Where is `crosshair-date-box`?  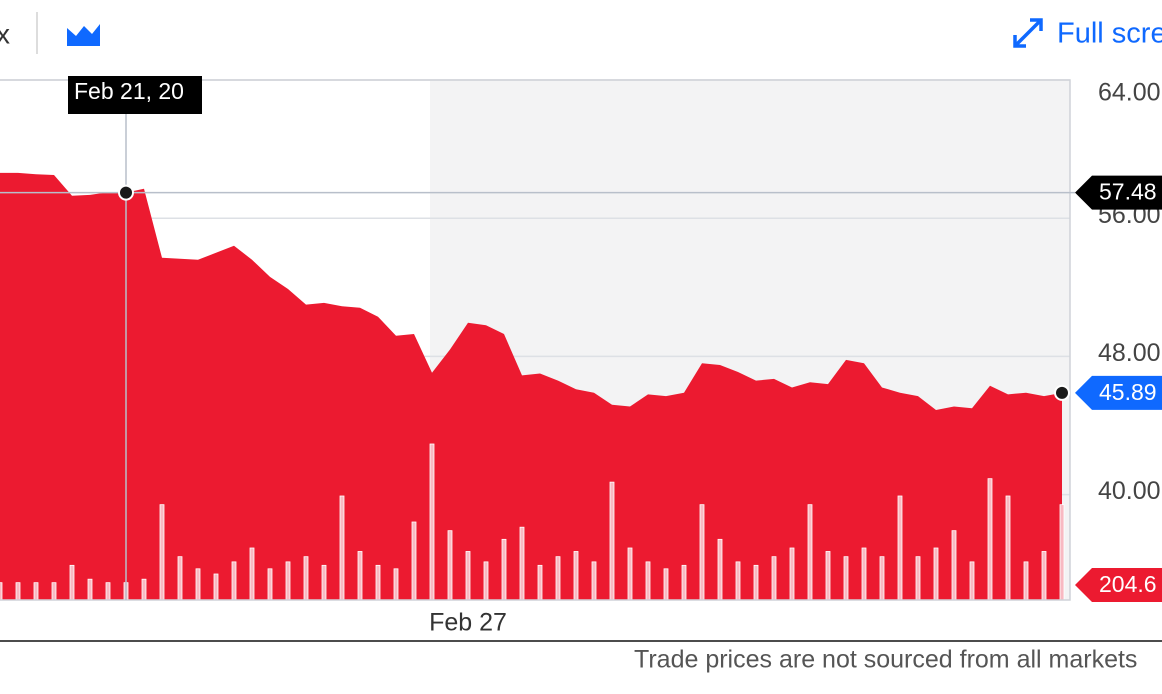 crosshair-date-box is located at coordinates (135, 95).